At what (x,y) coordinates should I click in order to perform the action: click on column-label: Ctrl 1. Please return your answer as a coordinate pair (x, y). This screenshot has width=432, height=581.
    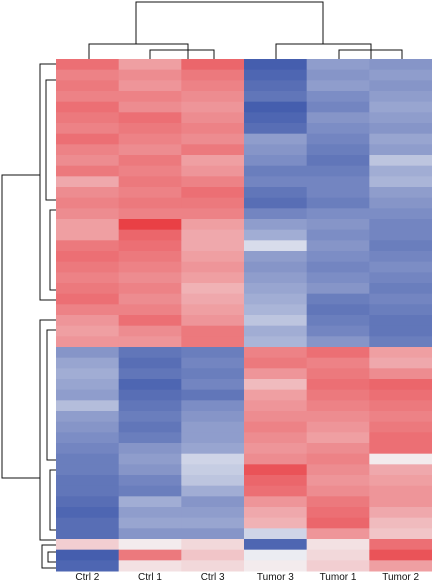
    Looking at the image, I should click on (150, 576).